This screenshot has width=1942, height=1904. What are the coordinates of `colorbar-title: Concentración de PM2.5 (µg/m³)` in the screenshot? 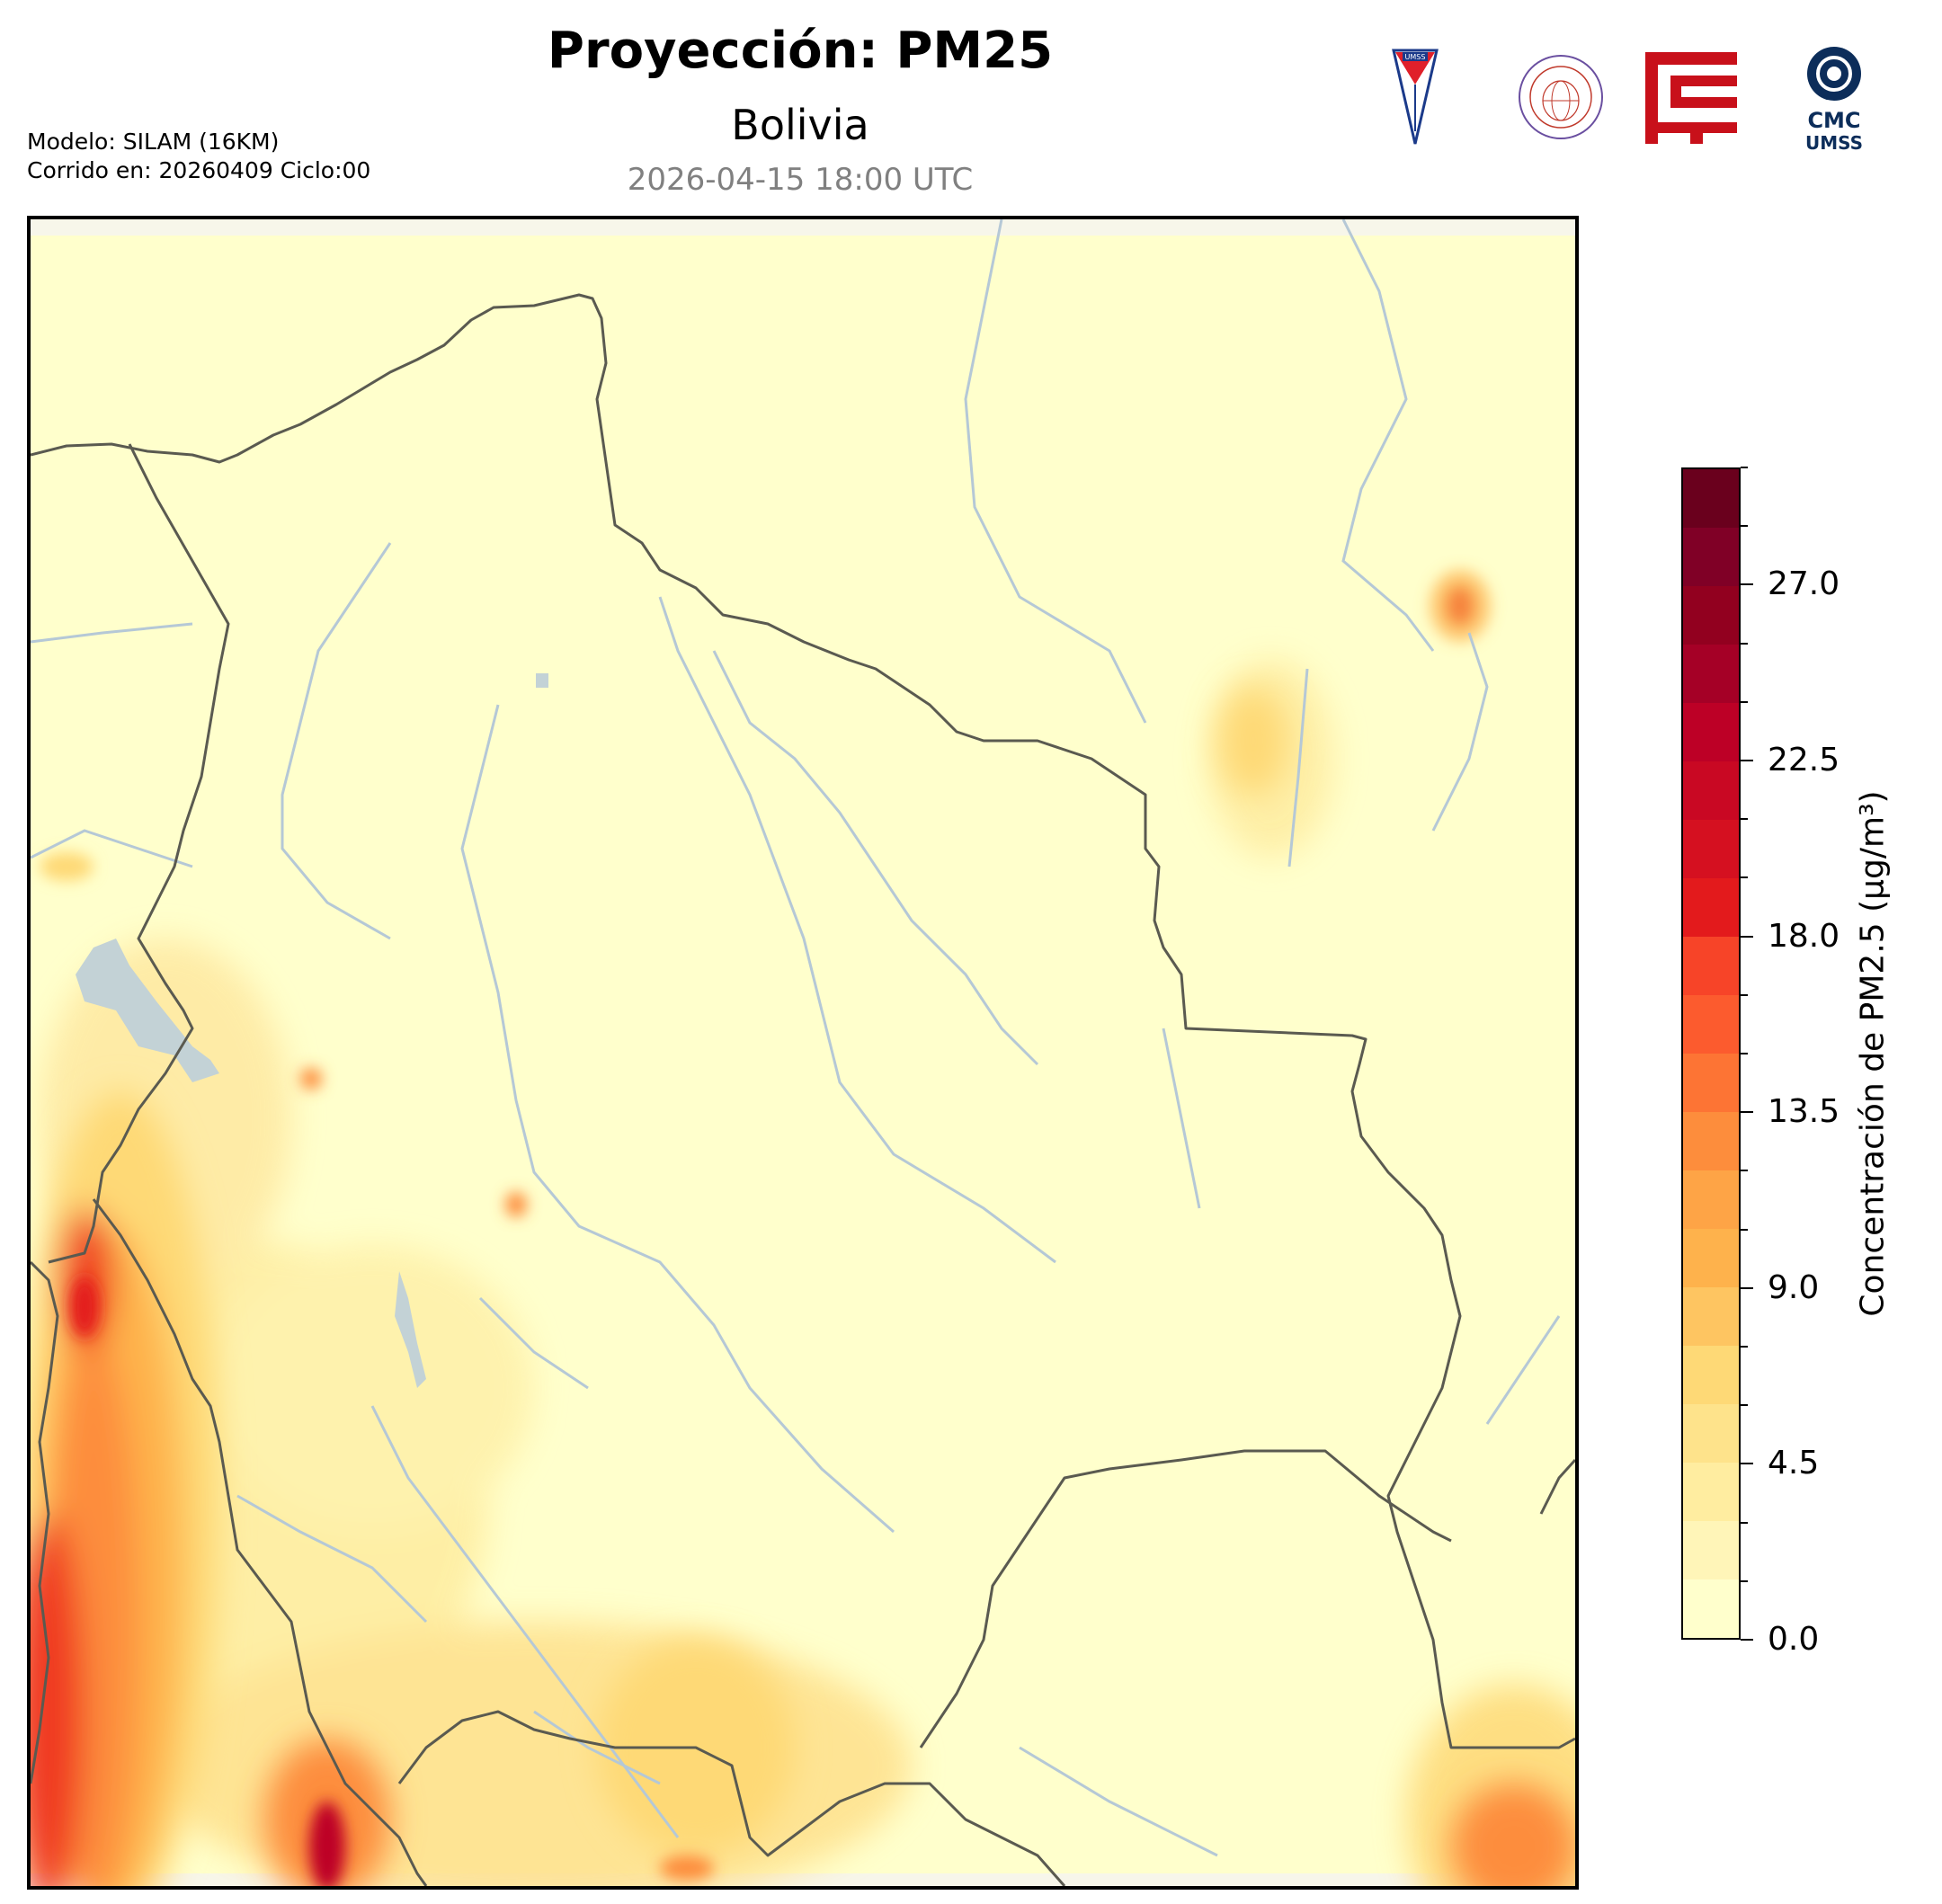 It's located at (1872, 1053).